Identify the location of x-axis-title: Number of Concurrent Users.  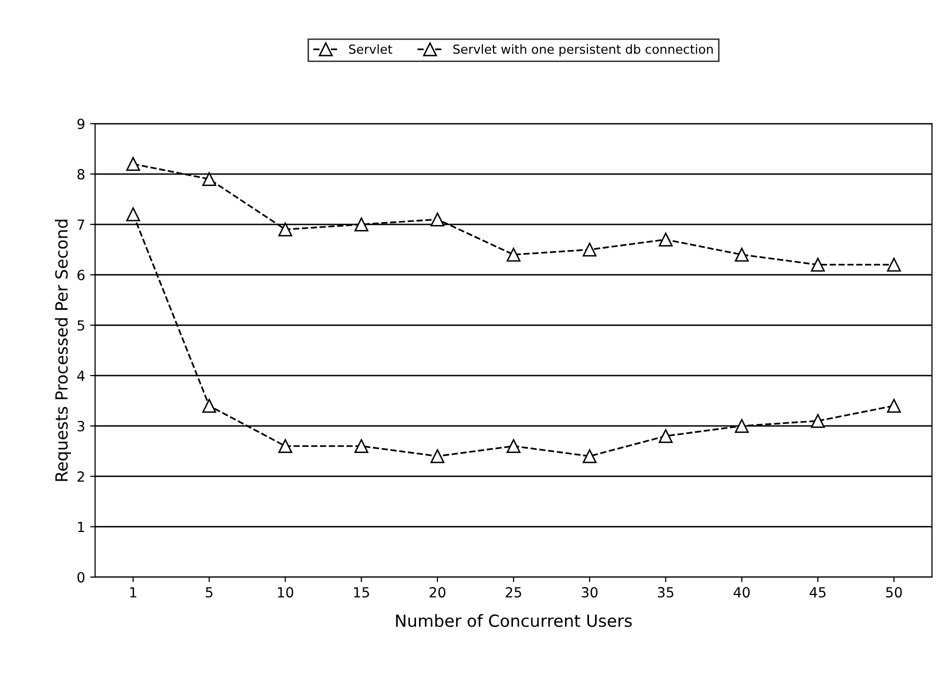
(514, 621).